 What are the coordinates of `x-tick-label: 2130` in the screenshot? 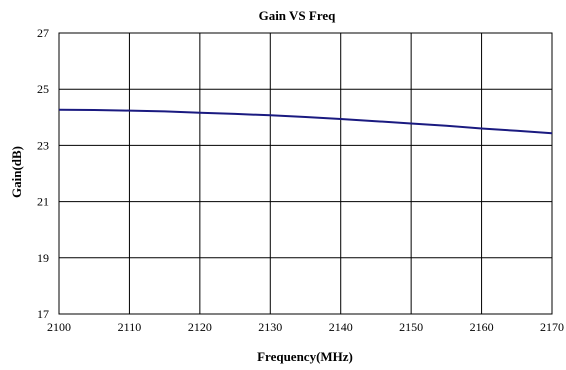 It's located at (270, 327).